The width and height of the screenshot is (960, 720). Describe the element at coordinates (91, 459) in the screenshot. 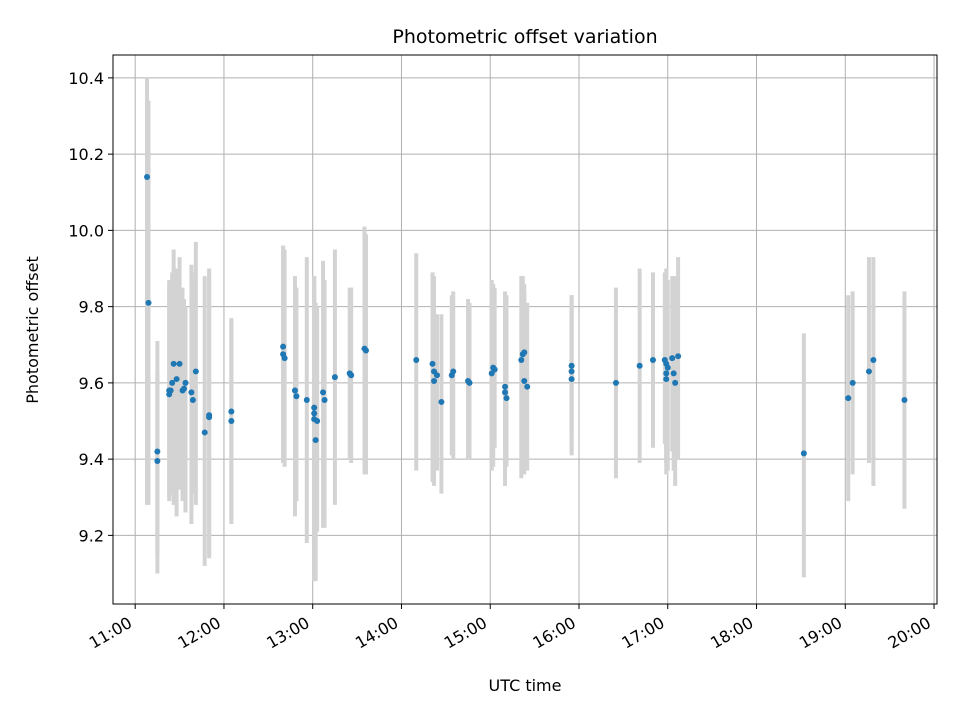

I see `y-tick-label: 9.4` at that location.